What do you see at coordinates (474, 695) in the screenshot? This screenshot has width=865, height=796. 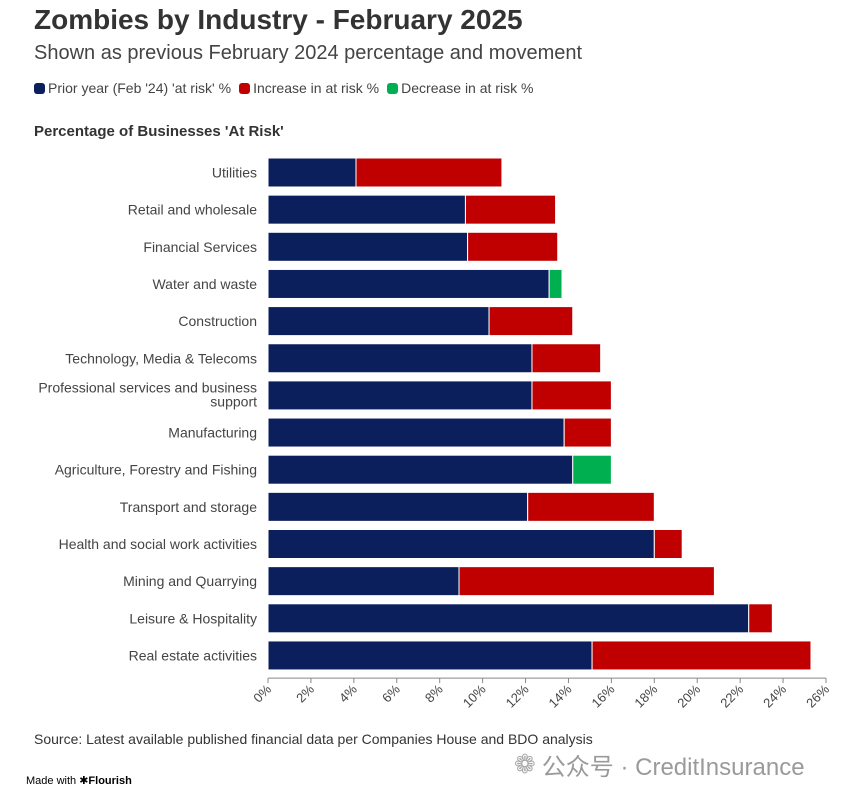 I see `x-tick-label-5: 10%` at bounding box center [474, 695].